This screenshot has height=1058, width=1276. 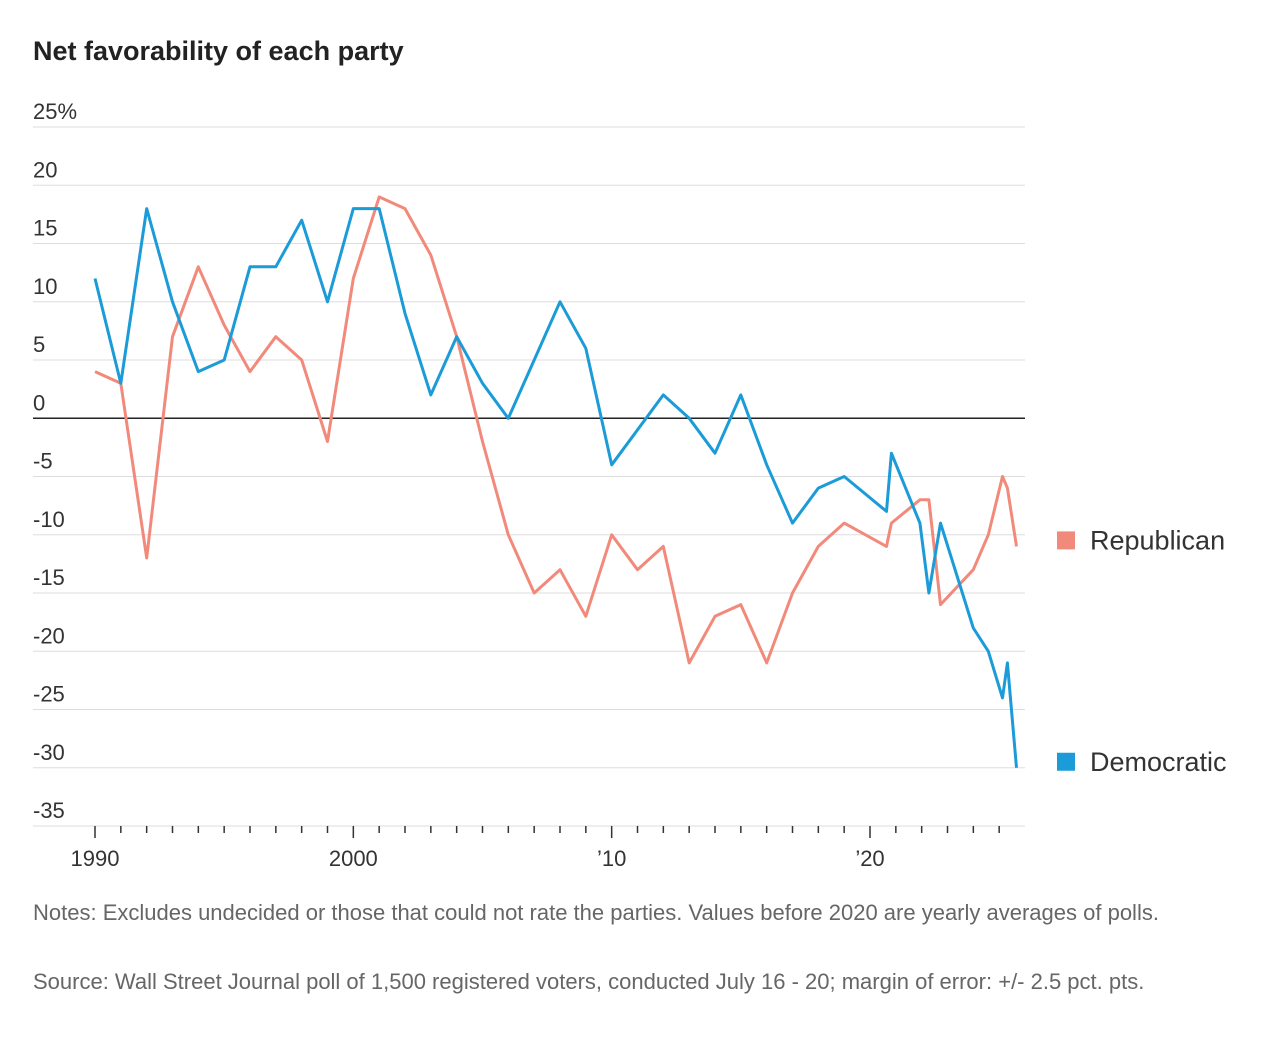 I want to click on legend-label: Republican, so click(x=1157, y=540).